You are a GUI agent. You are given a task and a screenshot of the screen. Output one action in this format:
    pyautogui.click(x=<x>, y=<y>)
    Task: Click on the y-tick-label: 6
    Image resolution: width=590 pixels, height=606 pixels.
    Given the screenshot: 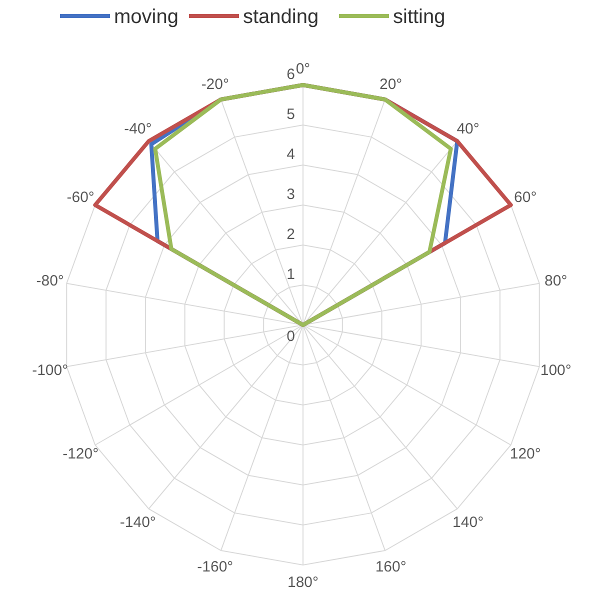 What is the action you would take?
    pyautogui.click(x=290, y=74)
    